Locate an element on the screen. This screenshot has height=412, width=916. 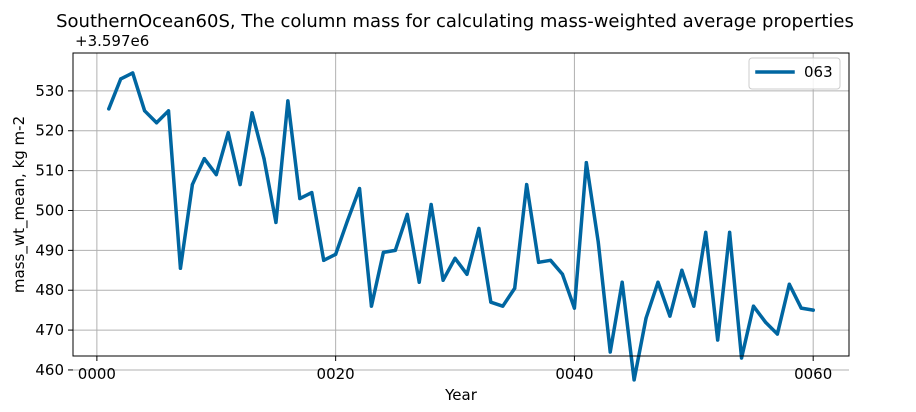
x-tick-label: 0060 is located at coordinates (813, 374).